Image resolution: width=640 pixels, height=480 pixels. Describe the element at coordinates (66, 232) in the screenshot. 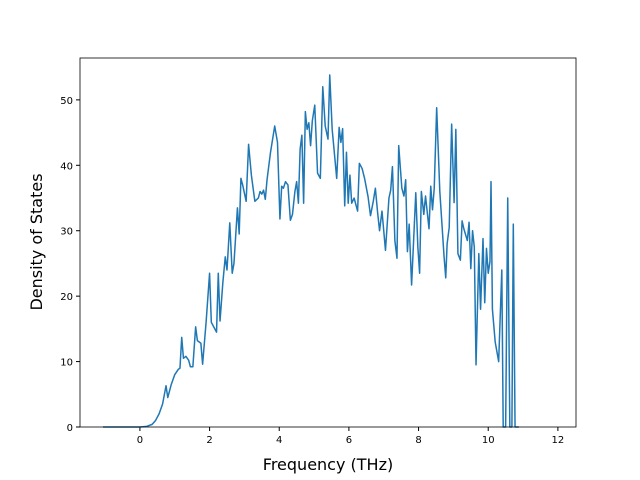

I see `y-tick-label: 30` at that location.